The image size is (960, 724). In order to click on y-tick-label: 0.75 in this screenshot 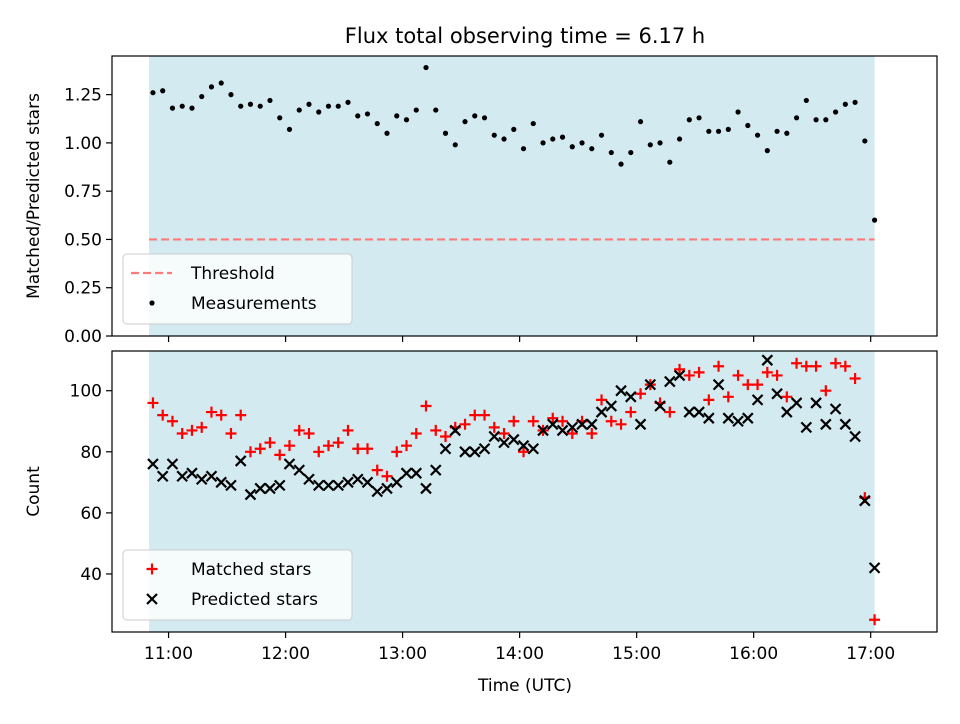, I will do `click(83, 192)`.